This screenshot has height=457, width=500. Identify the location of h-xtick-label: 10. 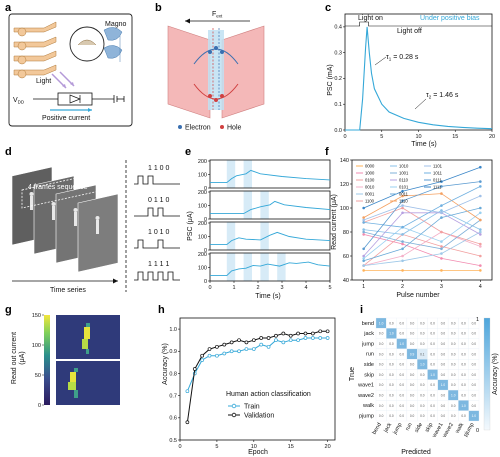
(254, 447).